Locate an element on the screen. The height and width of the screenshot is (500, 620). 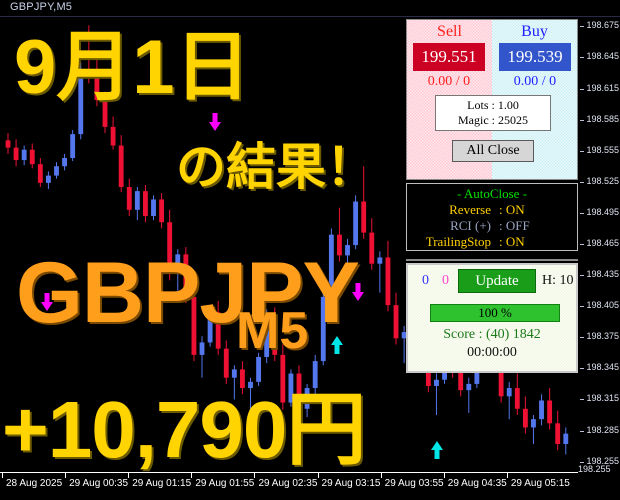
autoclose-row-reverse: Reverse : ON is located at coordinates (492, 210).